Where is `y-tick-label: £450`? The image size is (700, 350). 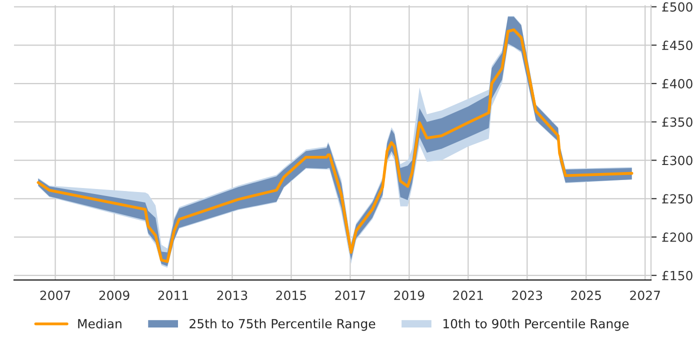 y-tick-label: £450 is located at coordinates (677, 45).